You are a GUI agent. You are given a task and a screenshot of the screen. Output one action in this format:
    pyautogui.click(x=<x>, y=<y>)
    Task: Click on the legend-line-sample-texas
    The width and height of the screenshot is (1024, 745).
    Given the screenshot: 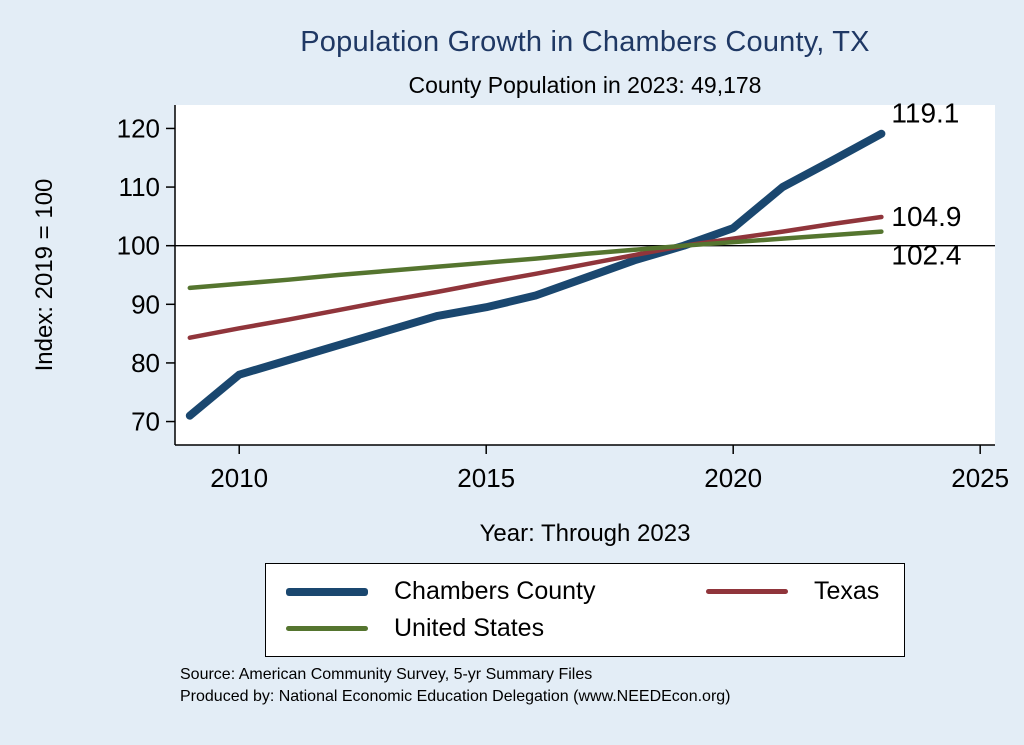 What is the action you would take?
    pyautogui.click(x=747, y=591)
    